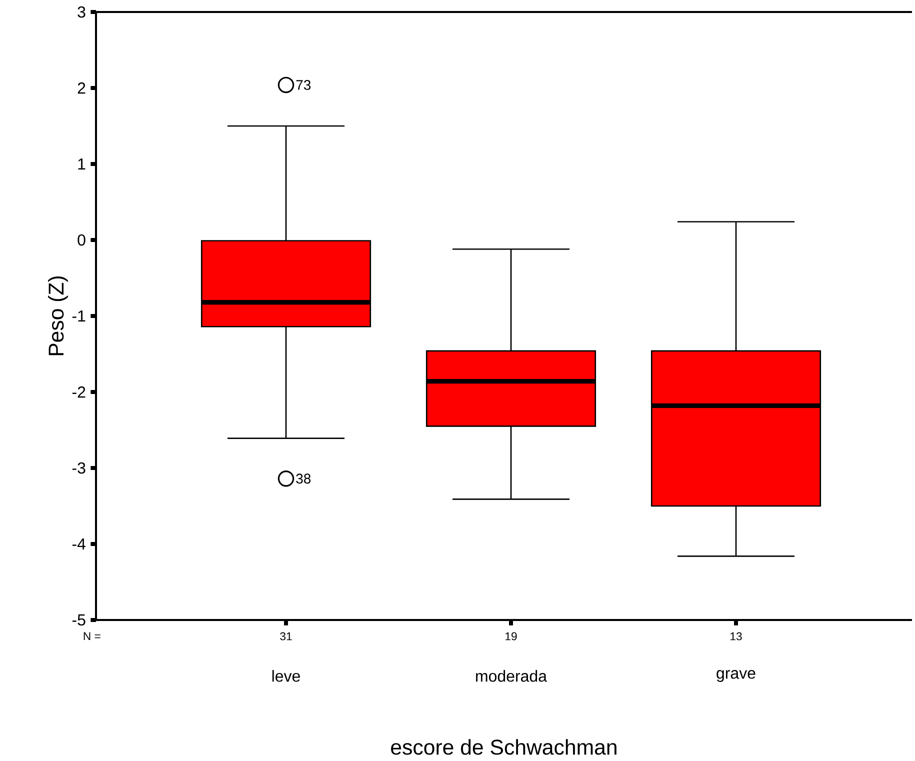  I want to click on x-tick-label: grave, so click(736, 676).